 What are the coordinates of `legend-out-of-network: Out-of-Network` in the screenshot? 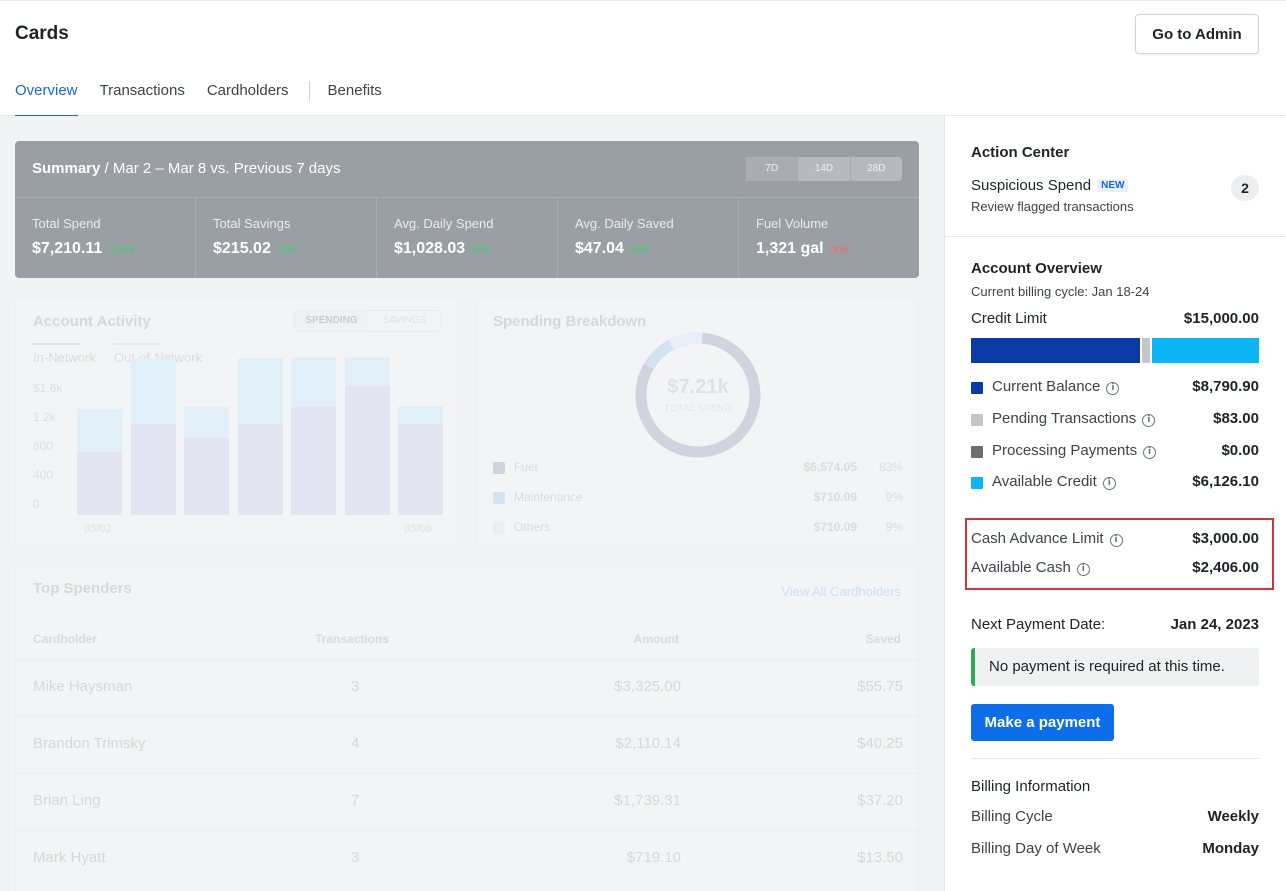 It's located at (157, 354).